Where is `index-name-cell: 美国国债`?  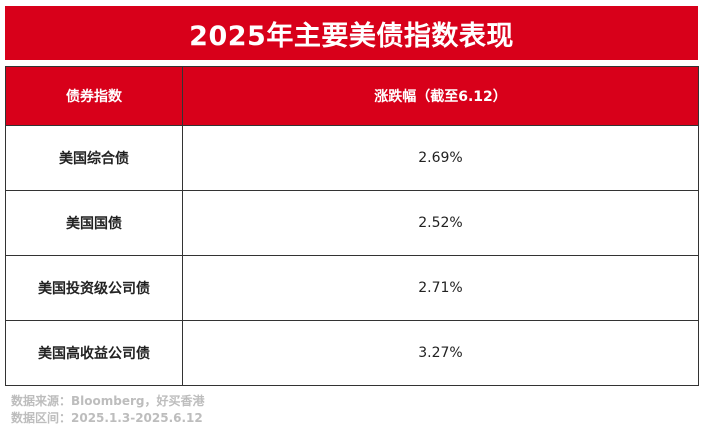
index-name-cell: 美国国债 is located at coordinates (94, 223).